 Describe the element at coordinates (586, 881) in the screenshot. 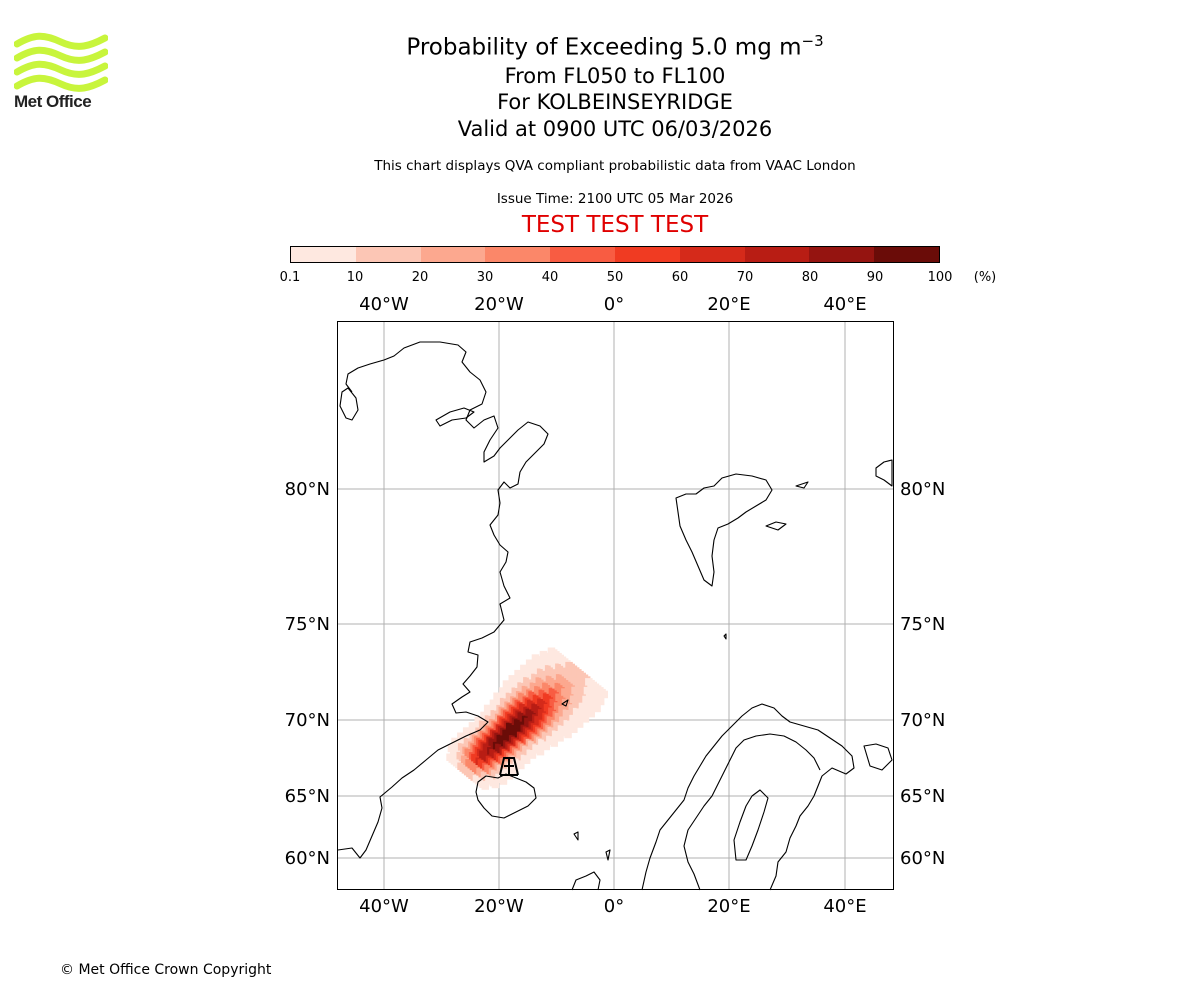

I see `scotland-coastline` at that location.